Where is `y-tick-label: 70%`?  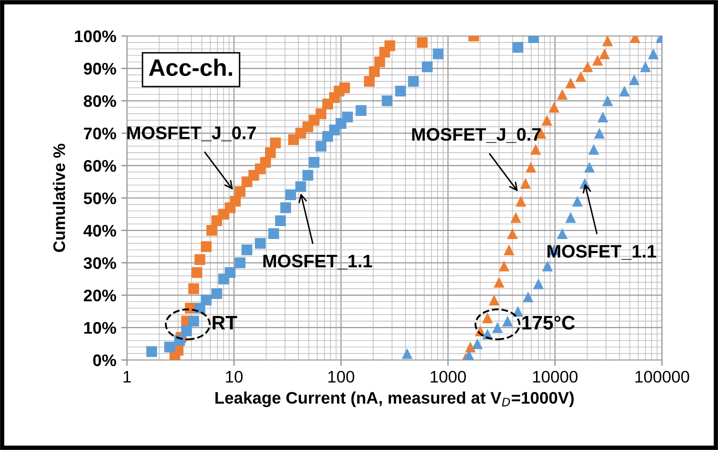 y-tick-label: 70% is located at coordinates (100, 134).